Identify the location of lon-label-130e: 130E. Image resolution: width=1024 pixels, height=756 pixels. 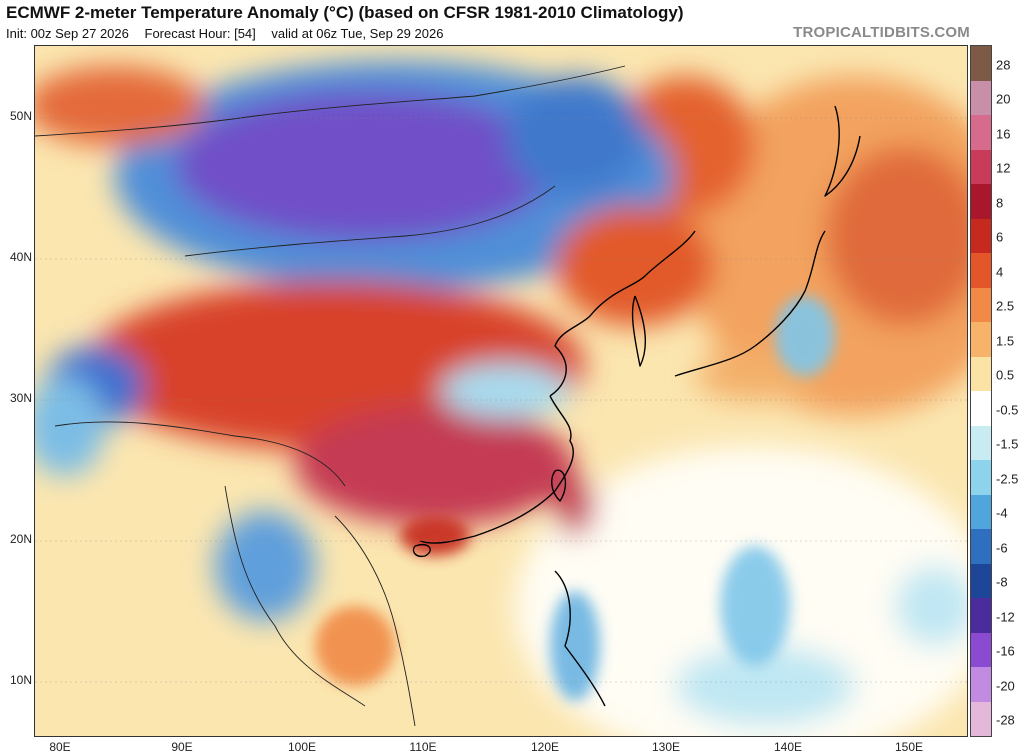
(666, 747).